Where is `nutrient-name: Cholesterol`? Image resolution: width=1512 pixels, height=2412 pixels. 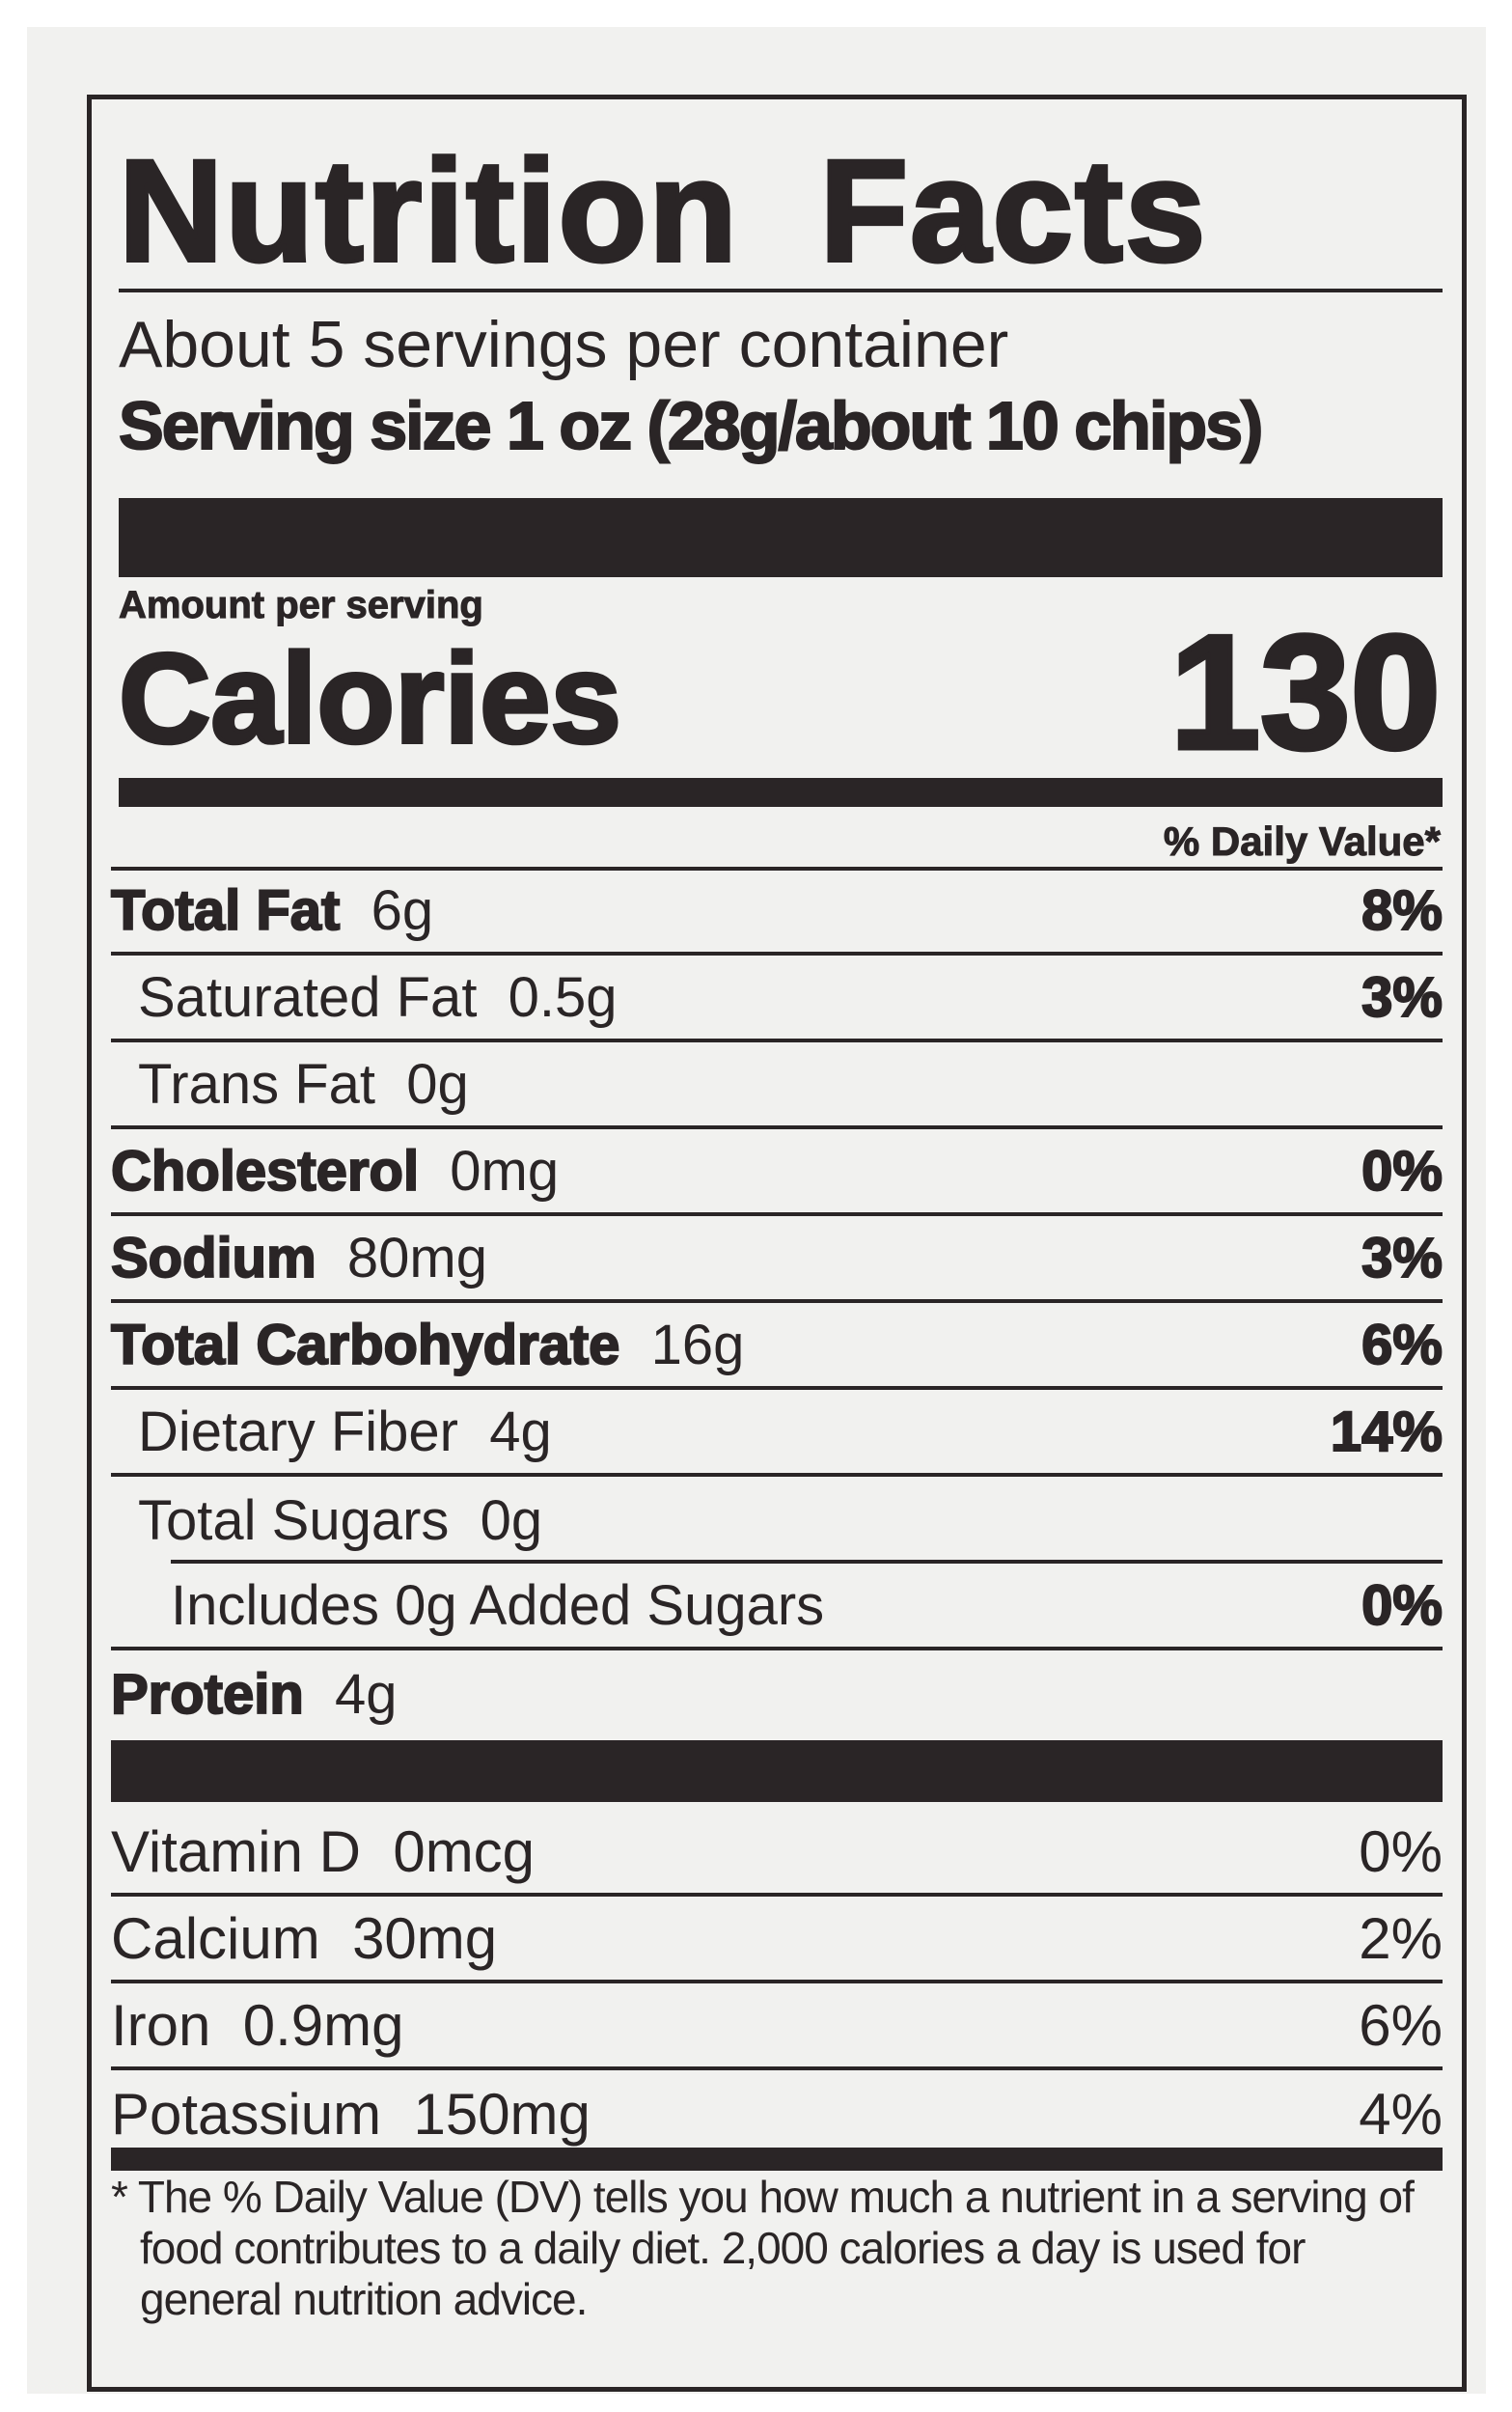 nutrient-name: Cholesterol is located at coordinates (265, 1171).